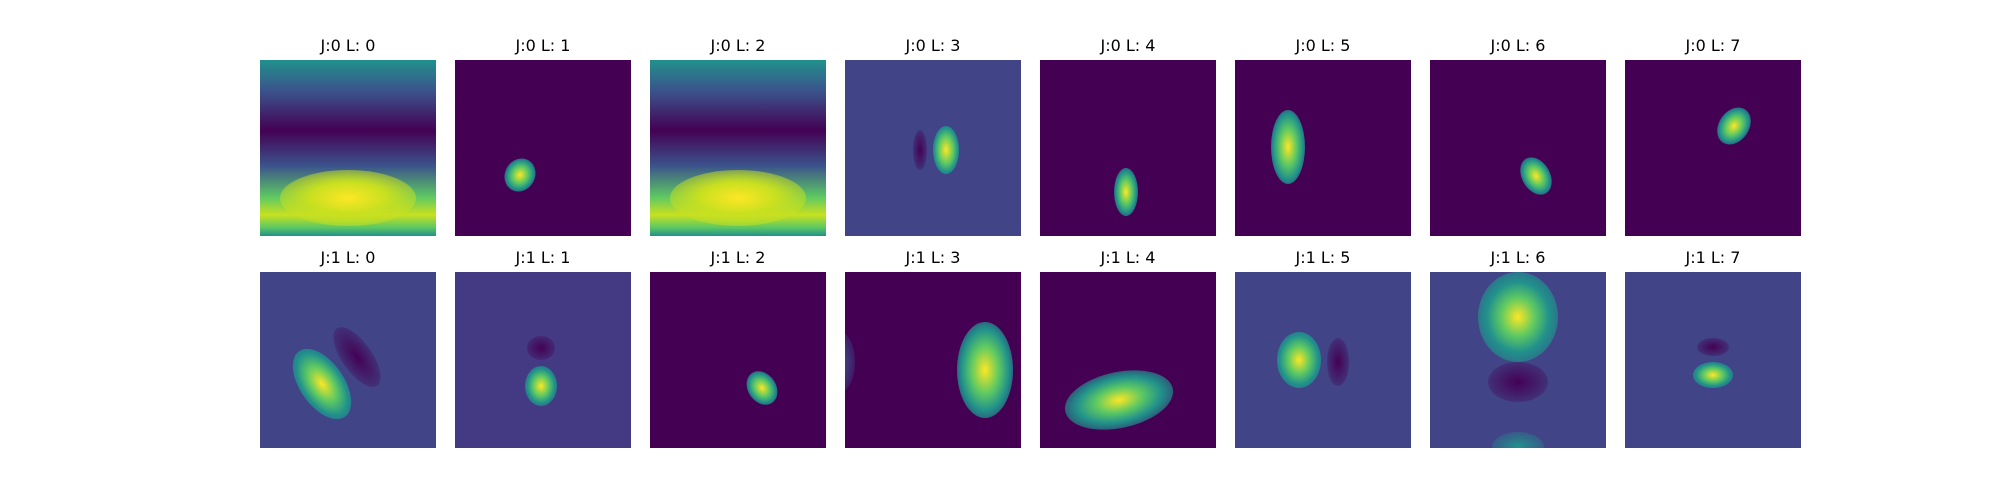 The image size is (2000, 500). I want to click on filter-image-j0-l4, so click(1128, 148).